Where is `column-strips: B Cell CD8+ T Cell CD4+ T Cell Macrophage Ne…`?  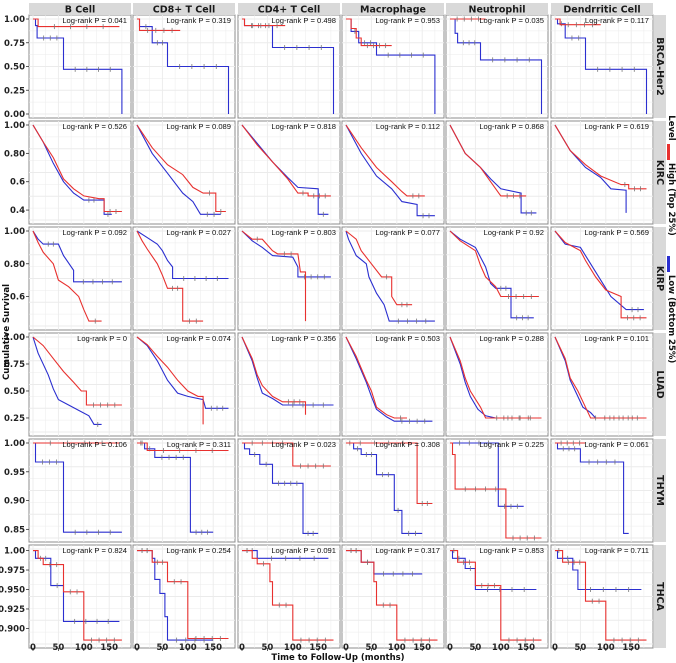 column-strips: B Cell CD8+ T Cell CD4+ T Cell Macrophage Ne… is located at coordinates (341, 9).